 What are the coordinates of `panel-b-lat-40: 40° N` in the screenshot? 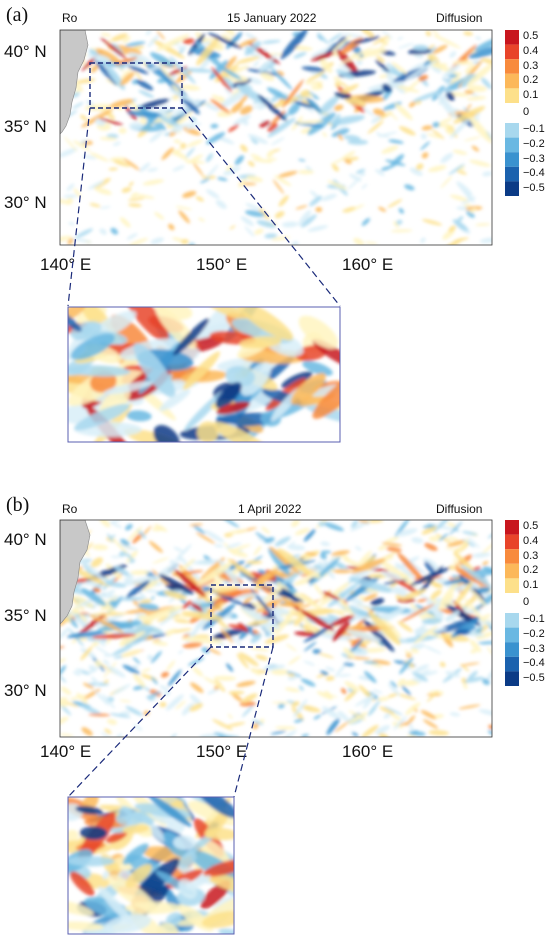 It's located at (25, 539).